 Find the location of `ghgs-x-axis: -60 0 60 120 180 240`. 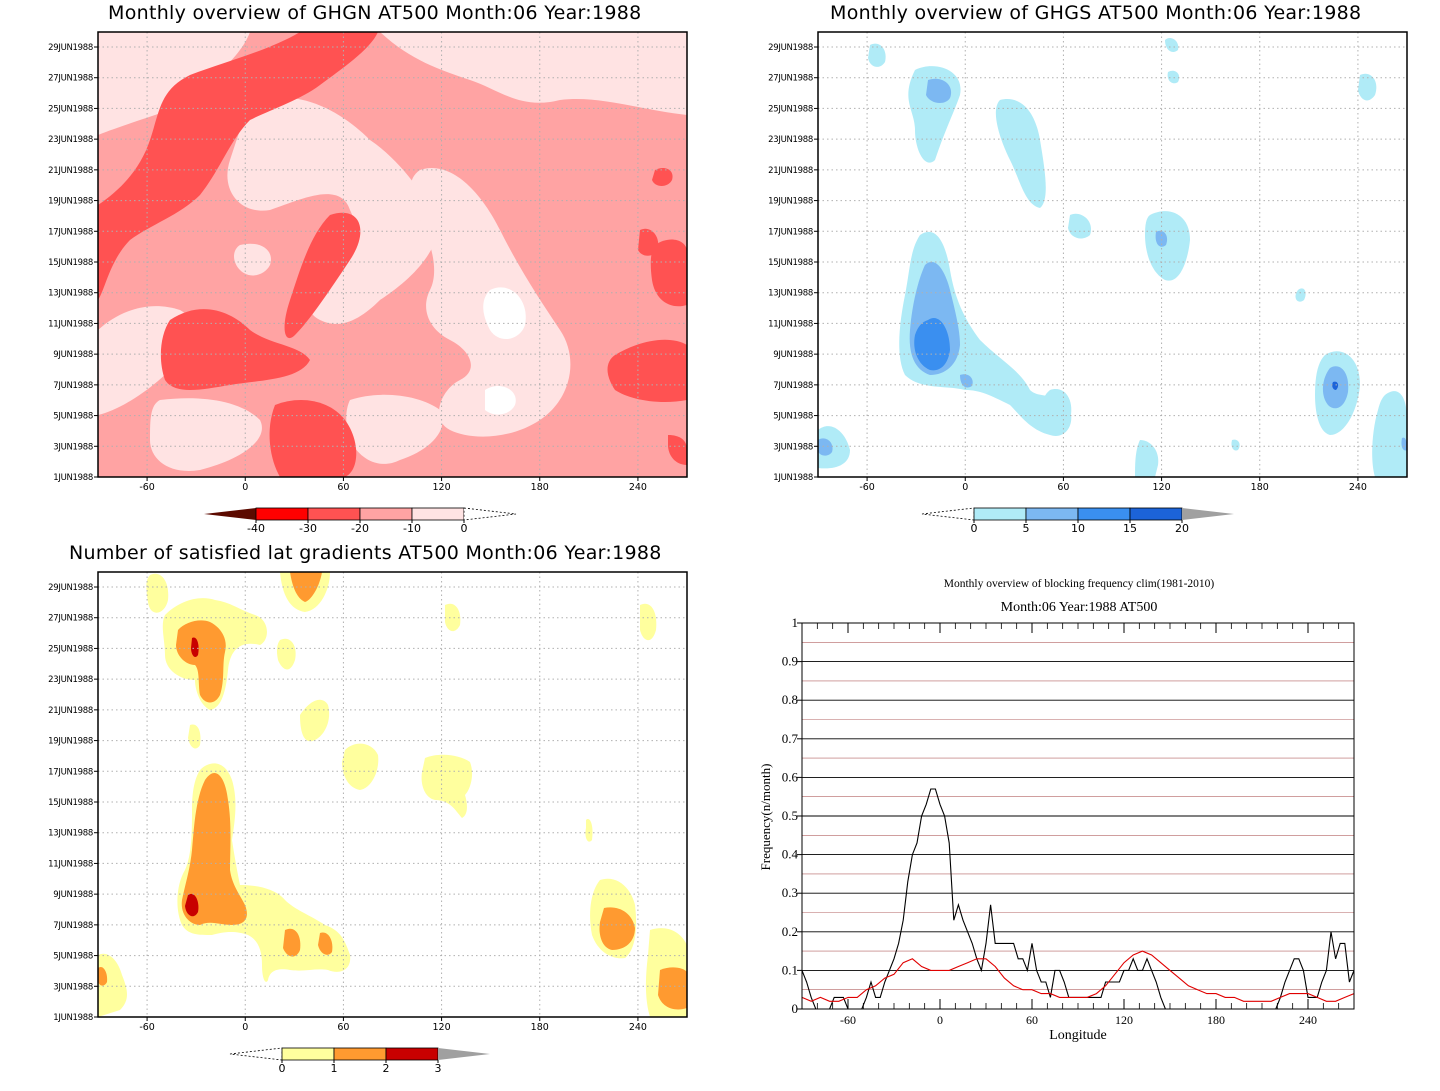

ghgs-x-axis: -60 0 60 120 180 240 is located at coordinates (1113, 485).